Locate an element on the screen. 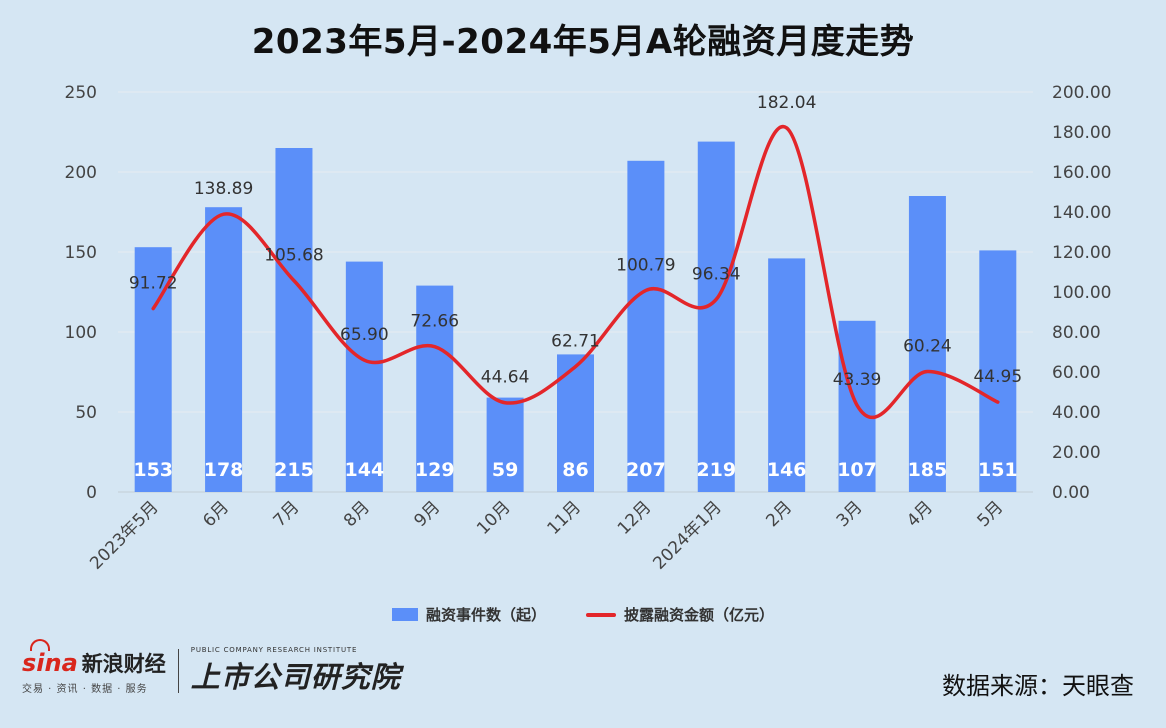  line-value-label: 91.72 is located at coordinates (153, 284).